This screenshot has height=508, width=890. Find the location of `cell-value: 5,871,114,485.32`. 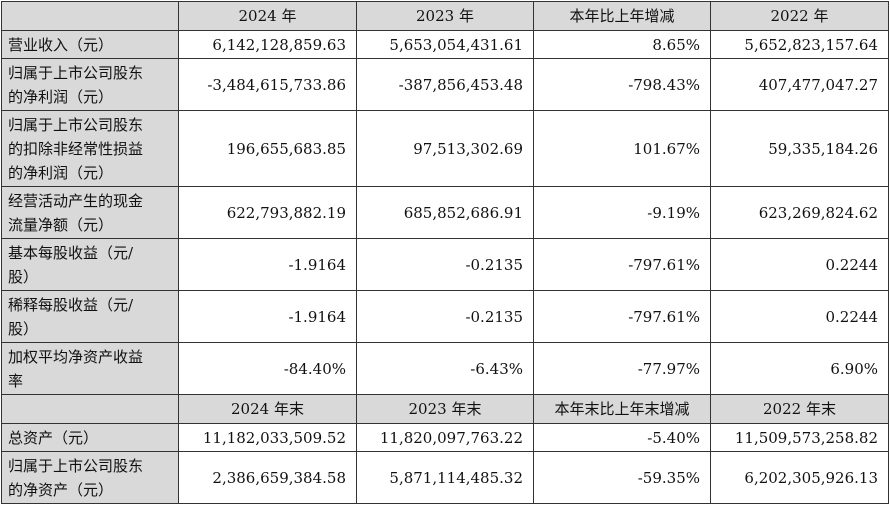

cell-value: 5,871,114,485.32 is located at coordinates (445, 477).